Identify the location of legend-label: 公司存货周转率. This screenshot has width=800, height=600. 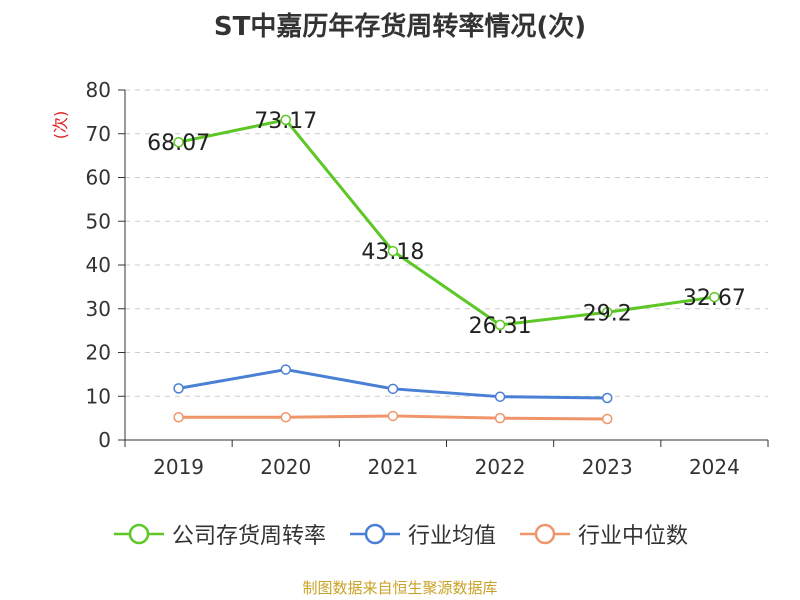
(248, 536).